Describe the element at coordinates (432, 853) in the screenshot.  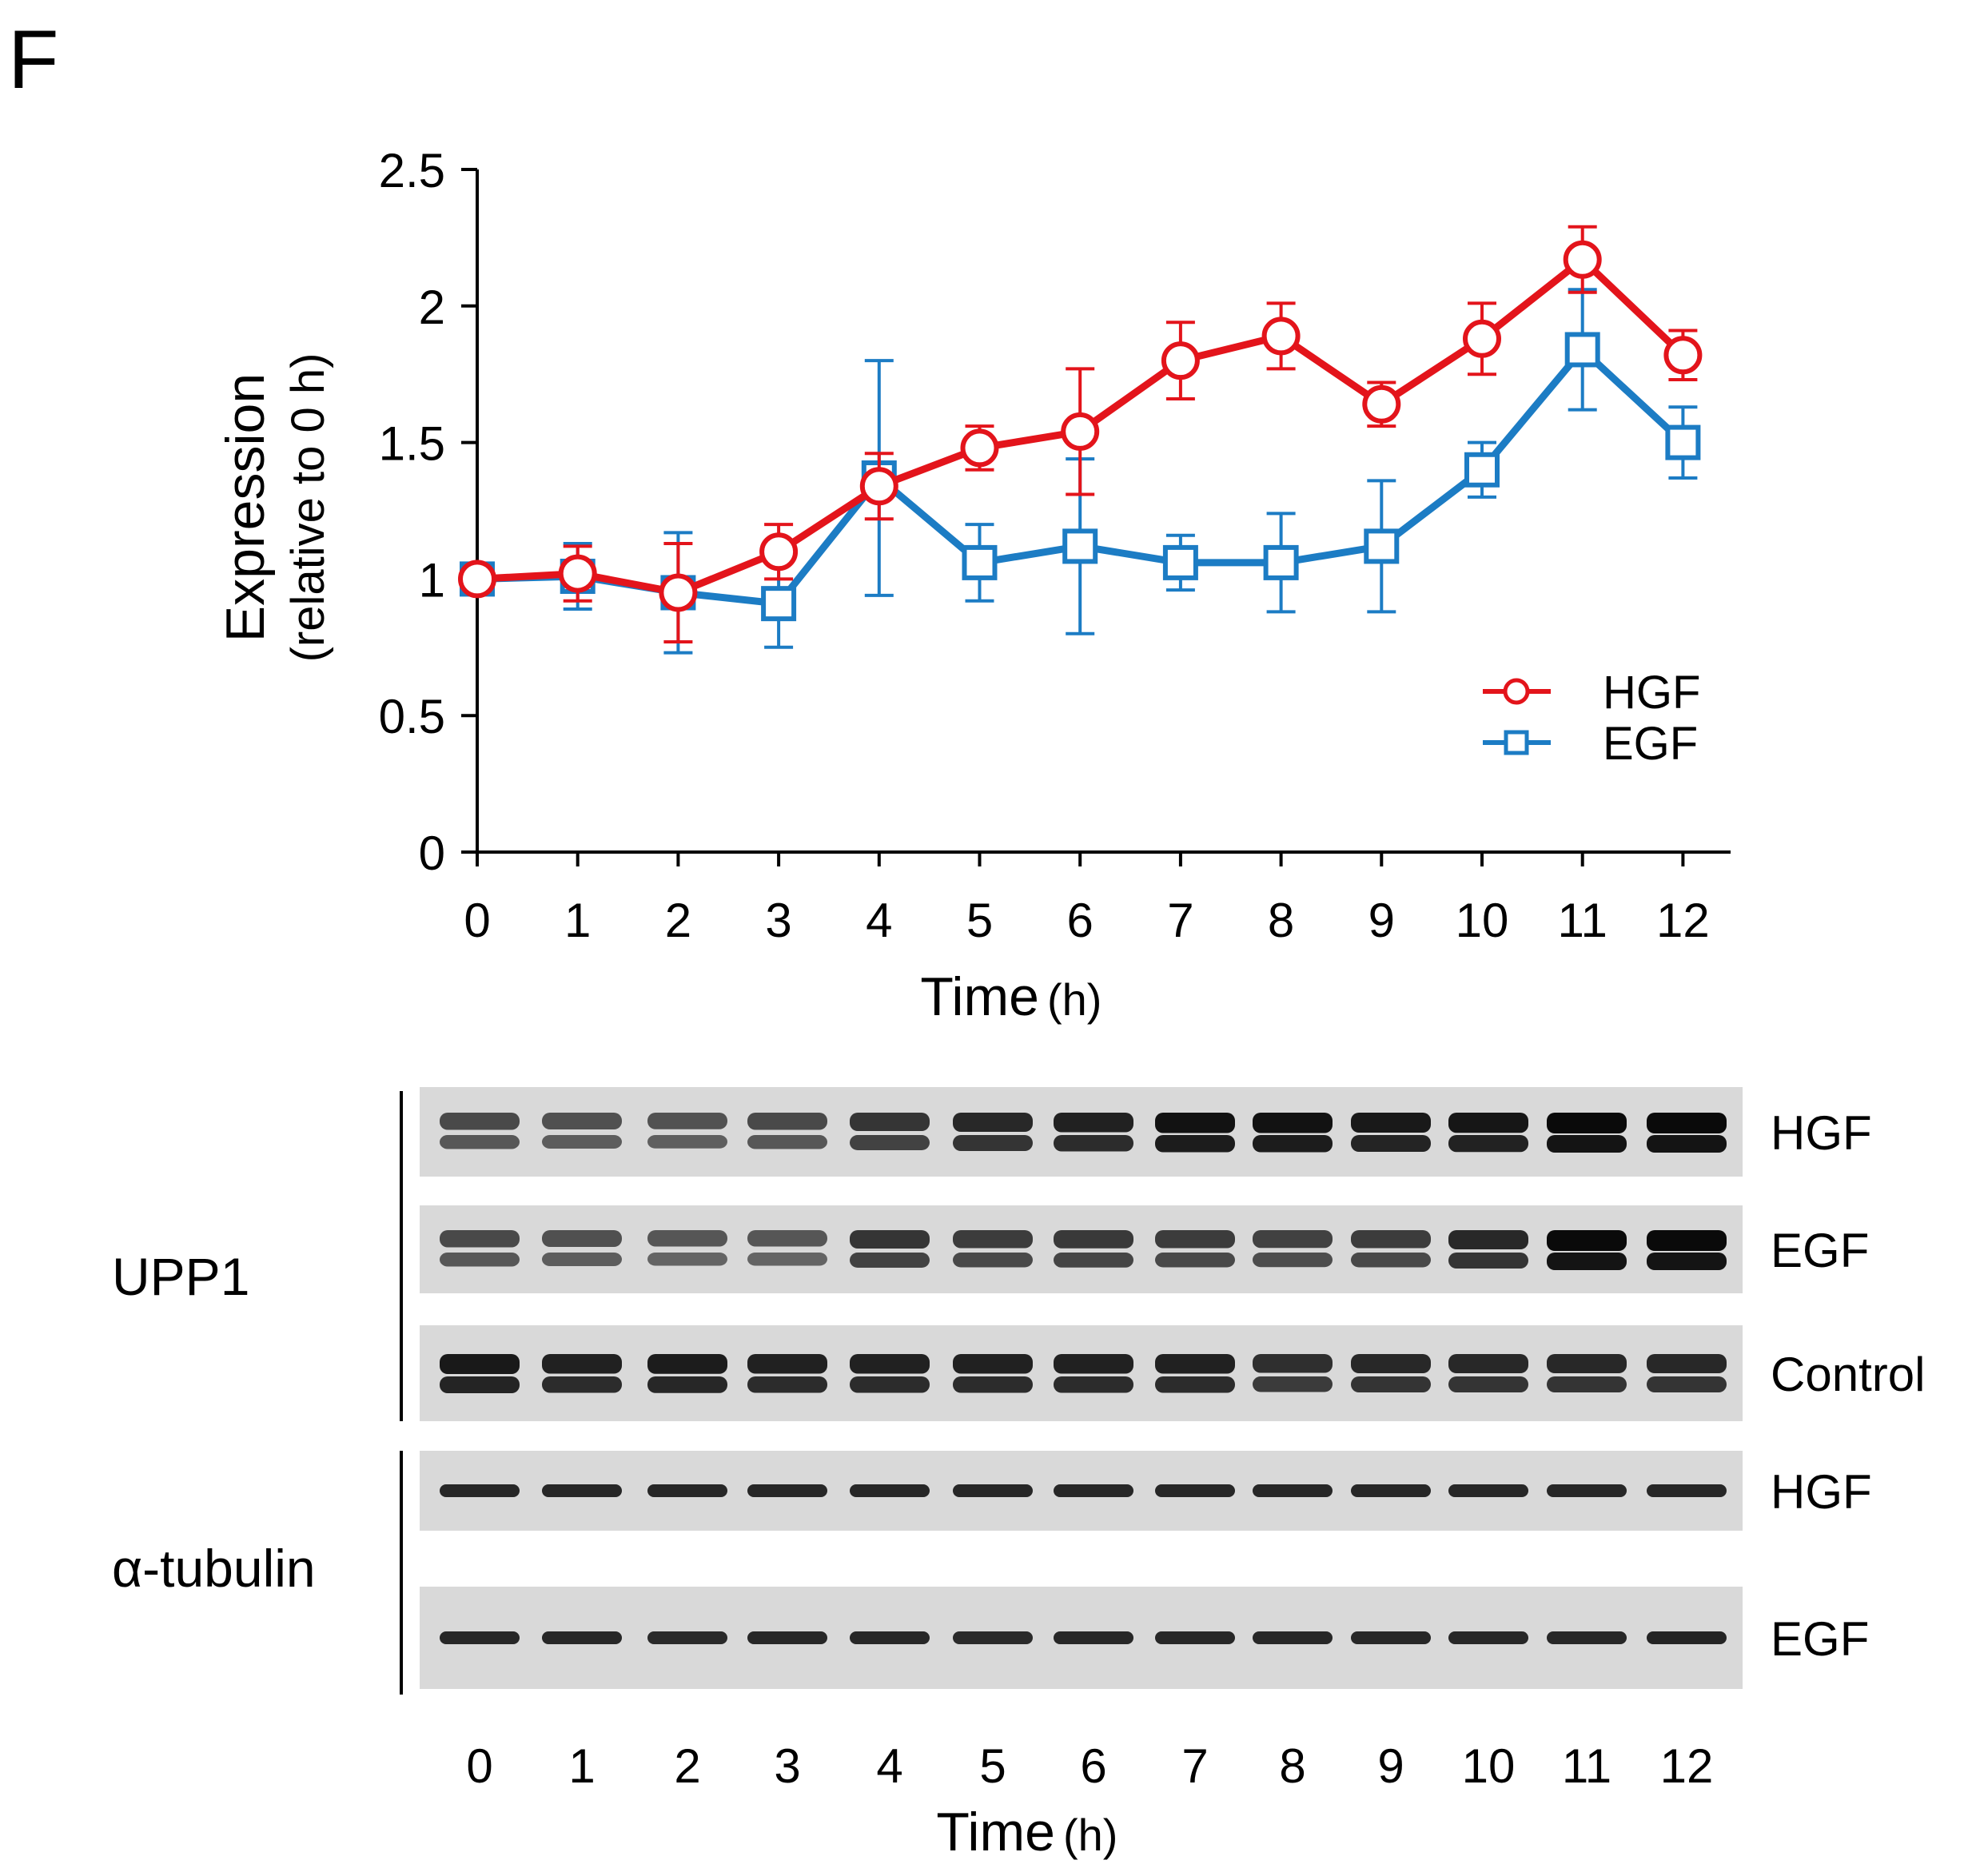
I see `y-tick-label: 0` at that location.